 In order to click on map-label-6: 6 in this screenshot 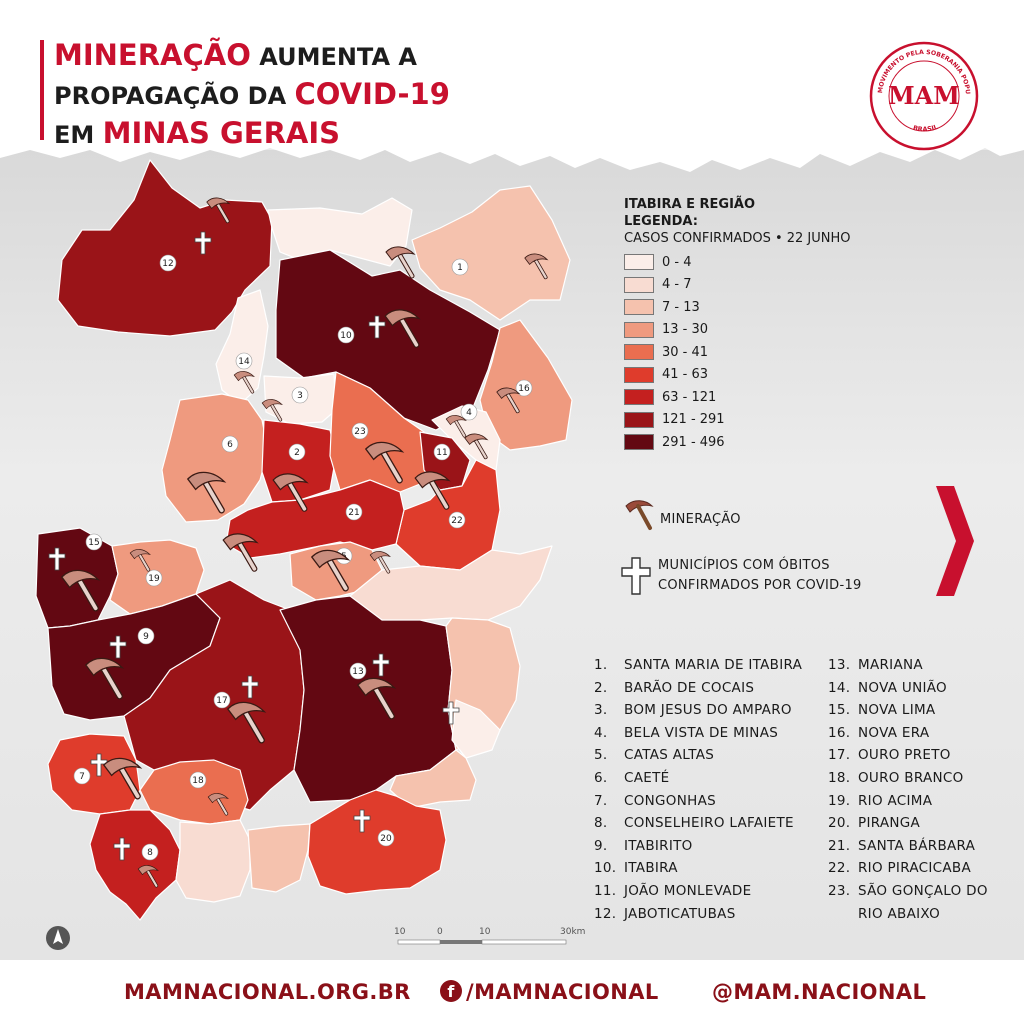, I will do `click(230, 444)`.